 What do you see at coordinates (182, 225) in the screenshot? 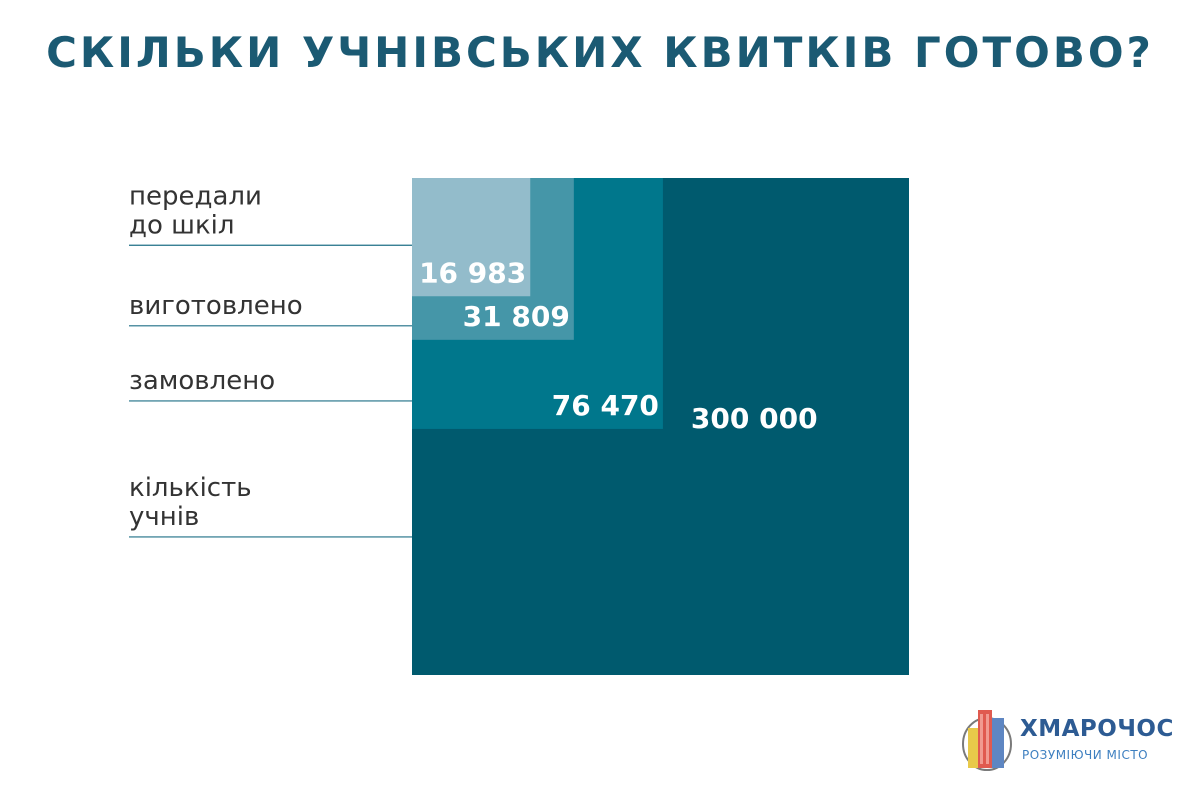
I see `category-label-3-1: до шкіл` at bounding box center [182, 225].